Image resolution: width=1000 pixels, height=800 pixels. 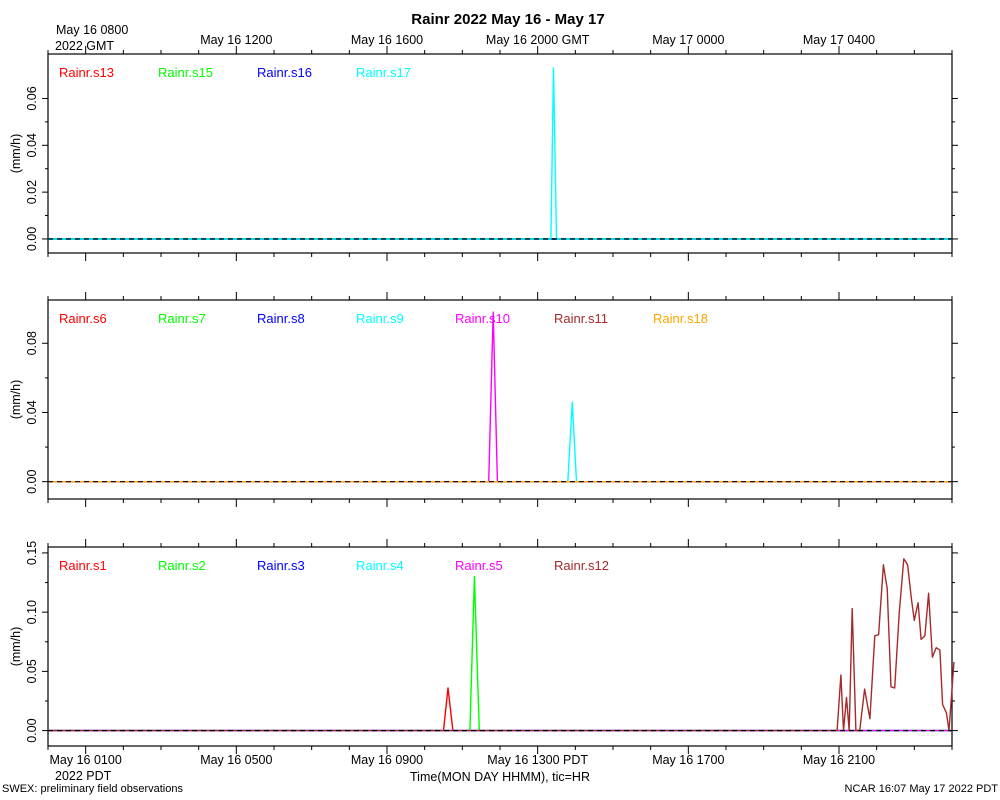 I want to click on legend-entry: Rainr.s16, so click(x=284, y=72).